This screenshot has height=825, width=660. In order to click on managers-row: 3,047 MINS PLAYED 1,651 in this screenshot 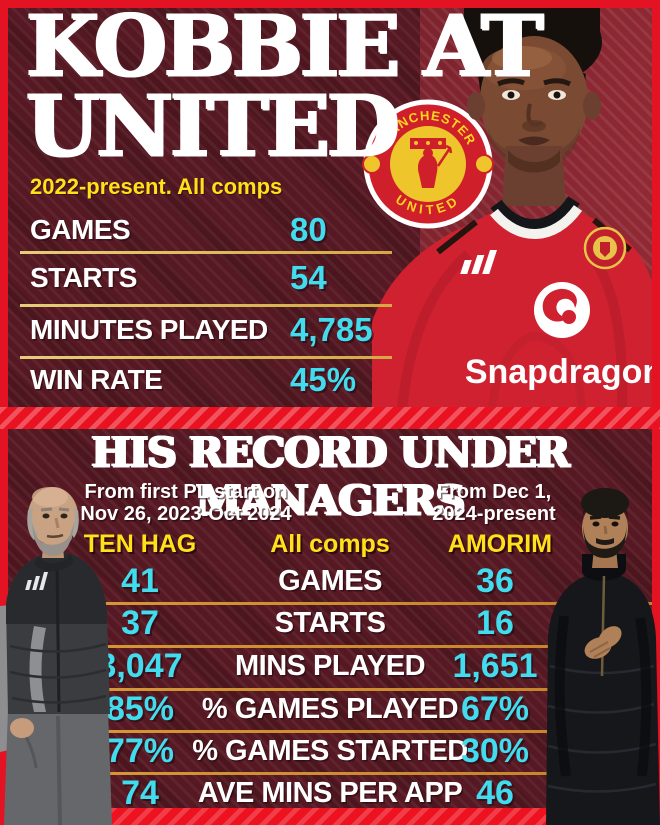, I will do `click(330, 666)`.